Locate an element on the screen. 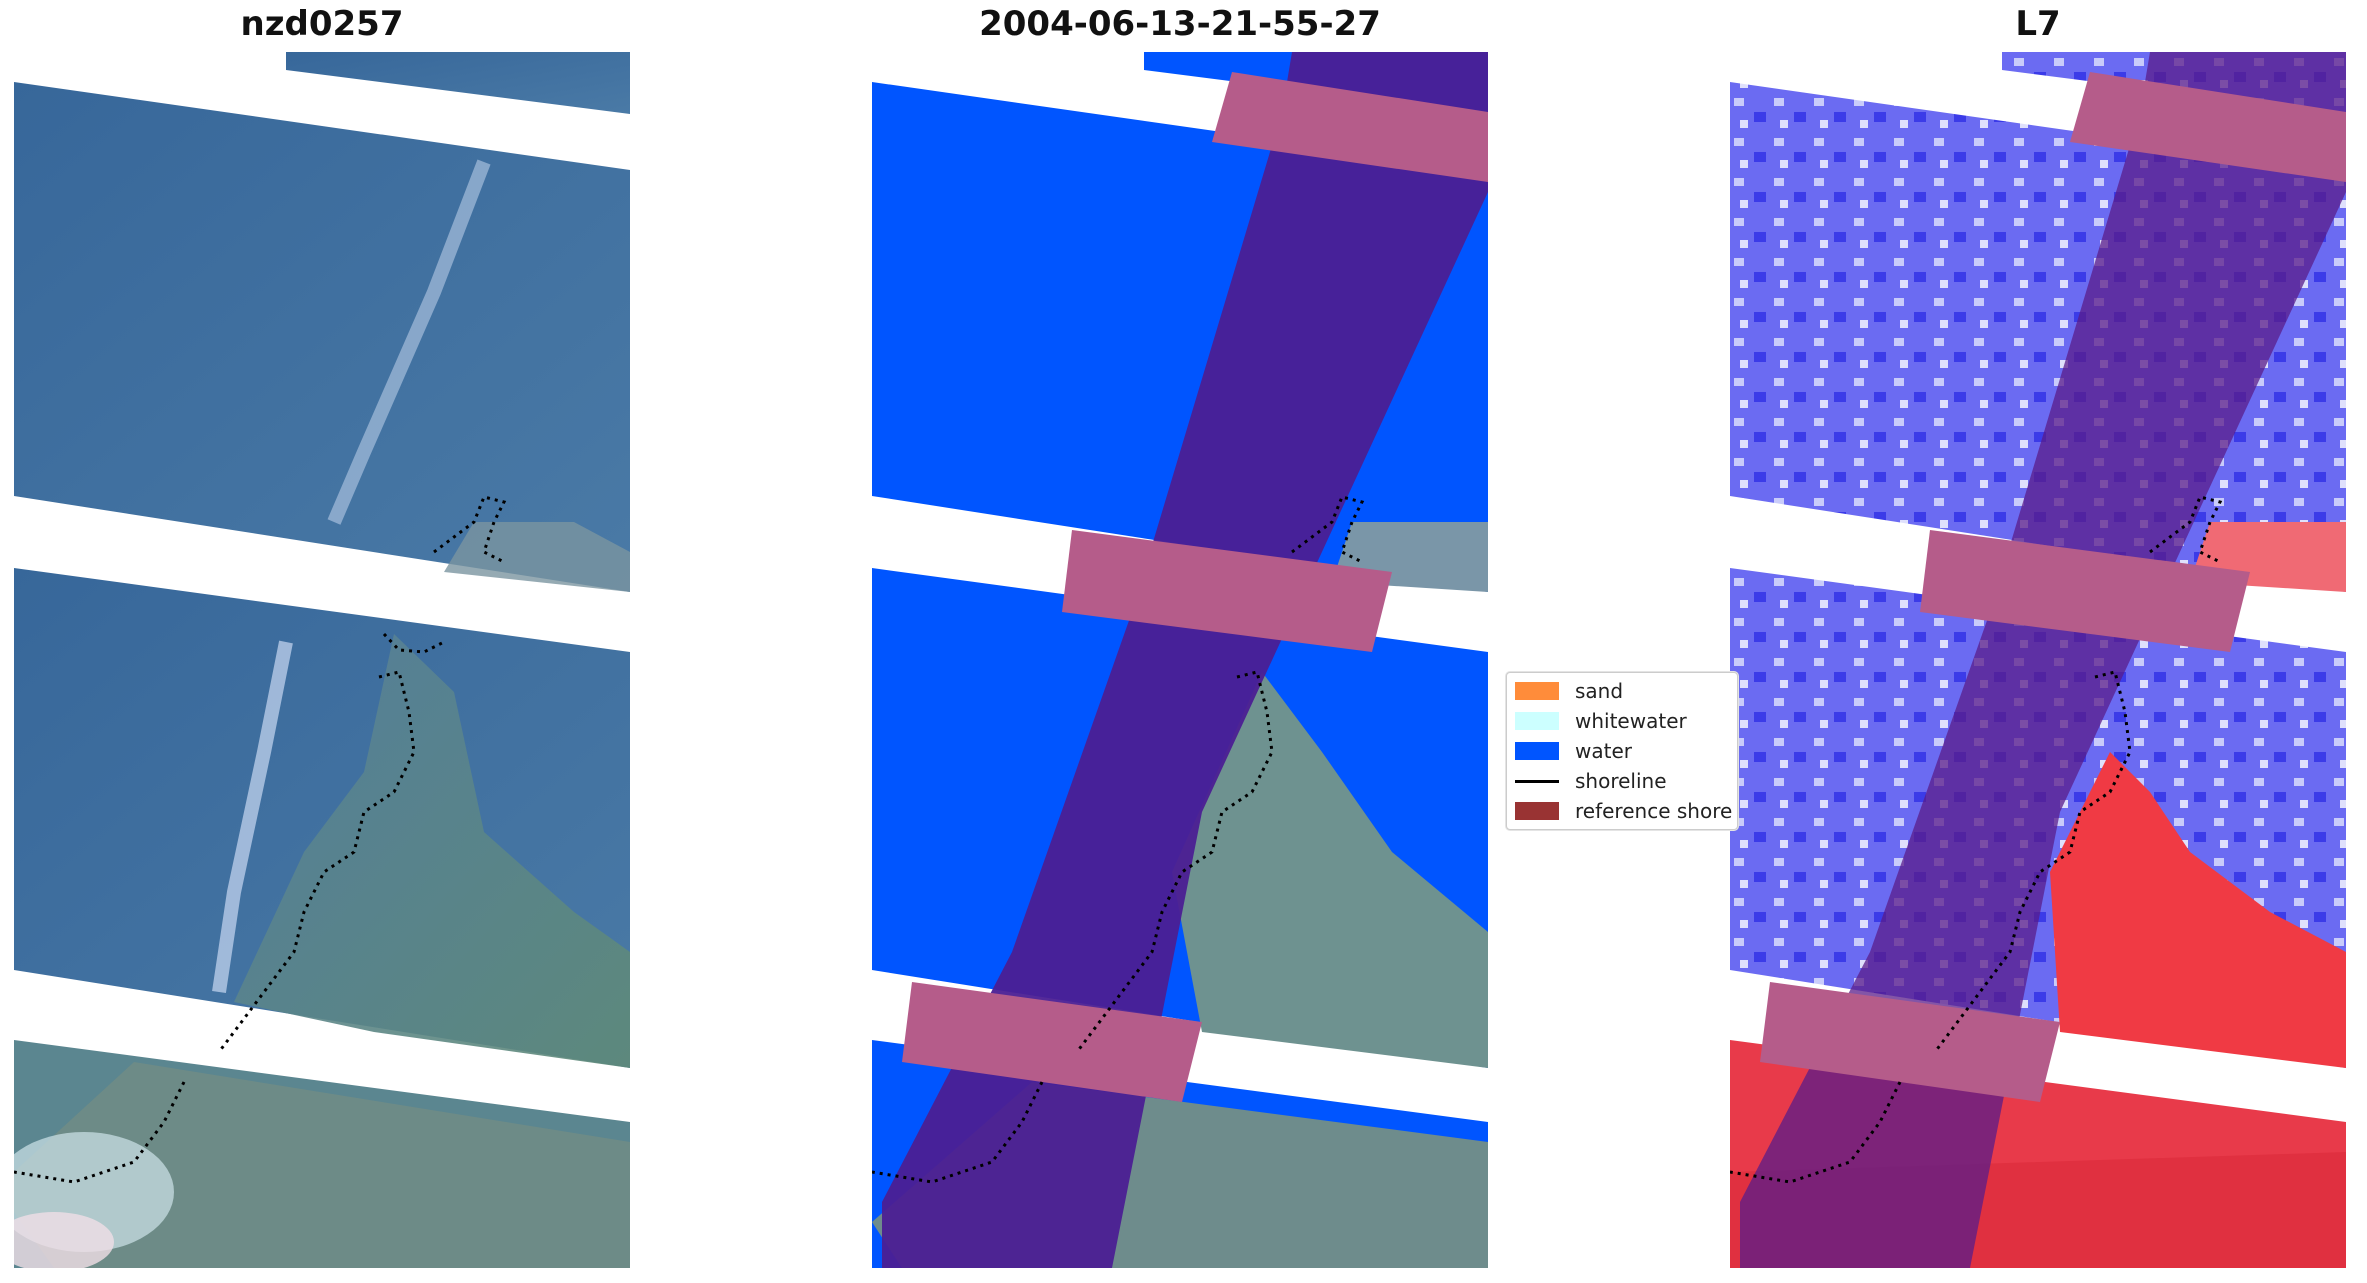 This screenshot has height=1283, width=2367. legend-item-shoreline: shoreline is located at coordinates (1591, 781).